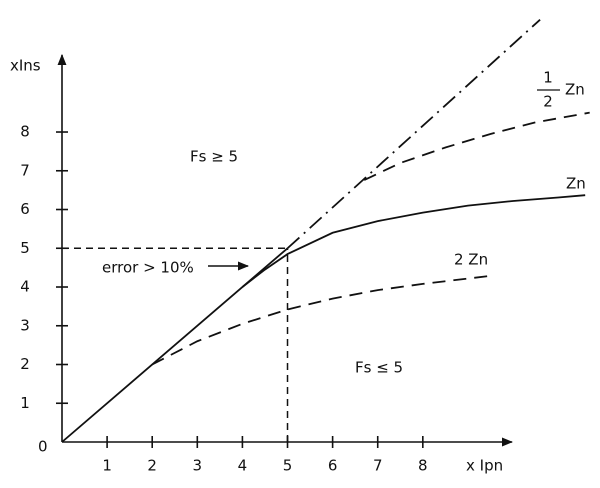 The height and width of the screenshot is (488, 600). Describe the element at coordinates (484, 466) in the screenshot. I see `x-axis-label: x Ipn` at that location.